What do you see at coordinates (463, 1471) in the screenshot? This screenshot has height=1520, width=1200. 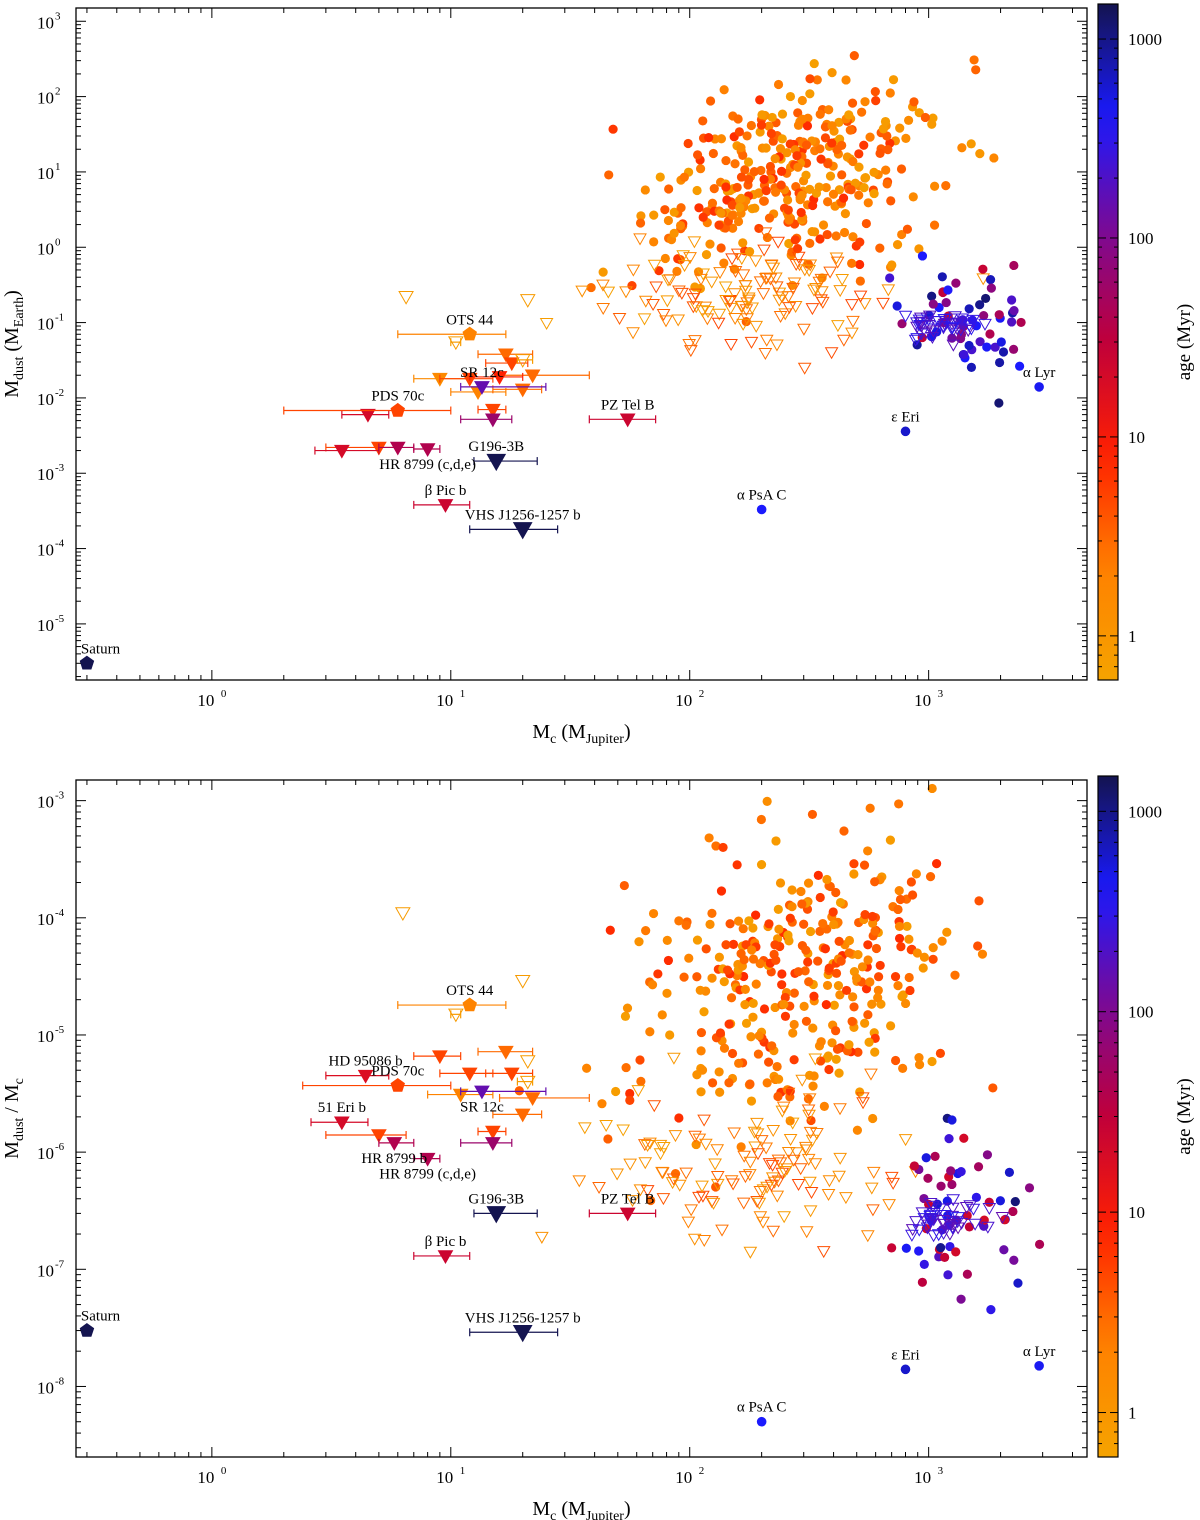 I see `x-tick-exponent: 1` at bounding box center [463, 1471].